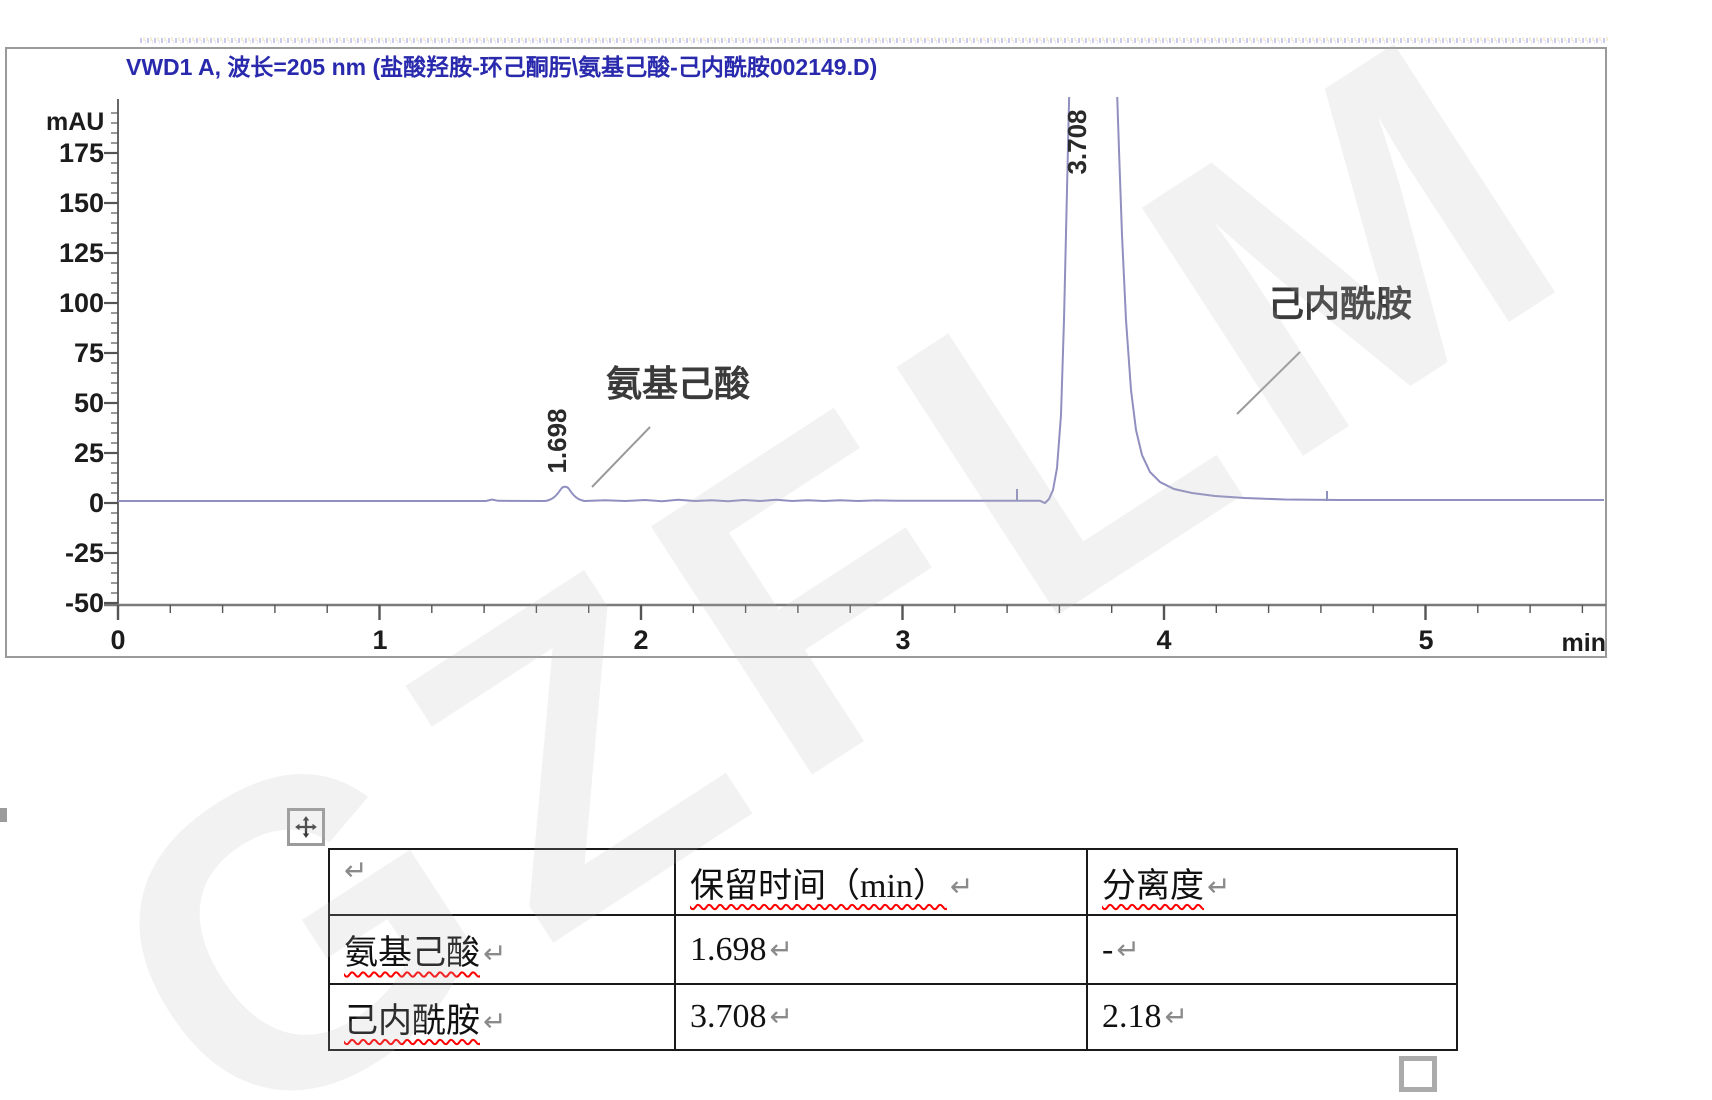  What do you see at coordinates (89, 403) in the screenshot?
I see `y-tick-50: 50` at bounding box center [89, 403].